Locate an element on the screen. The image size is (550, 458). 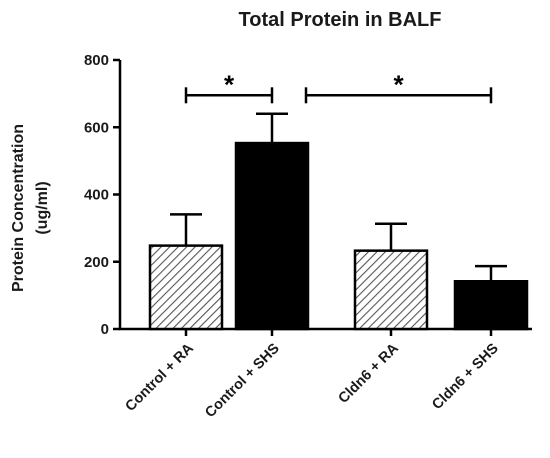
x-category-label: Cldn6 + RA is located at coordinates (369, 373).